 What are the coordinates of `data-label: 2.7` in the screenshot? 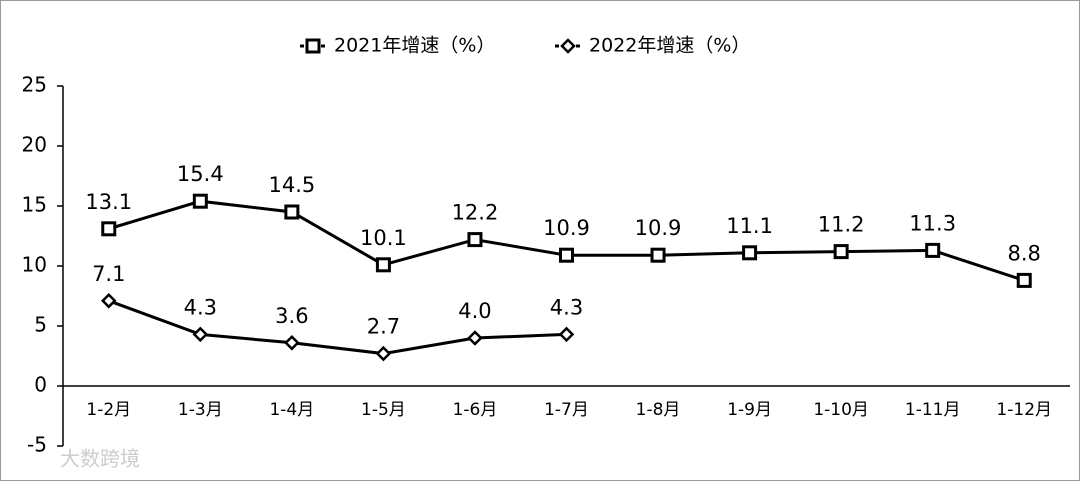 It's located at (383, 327).